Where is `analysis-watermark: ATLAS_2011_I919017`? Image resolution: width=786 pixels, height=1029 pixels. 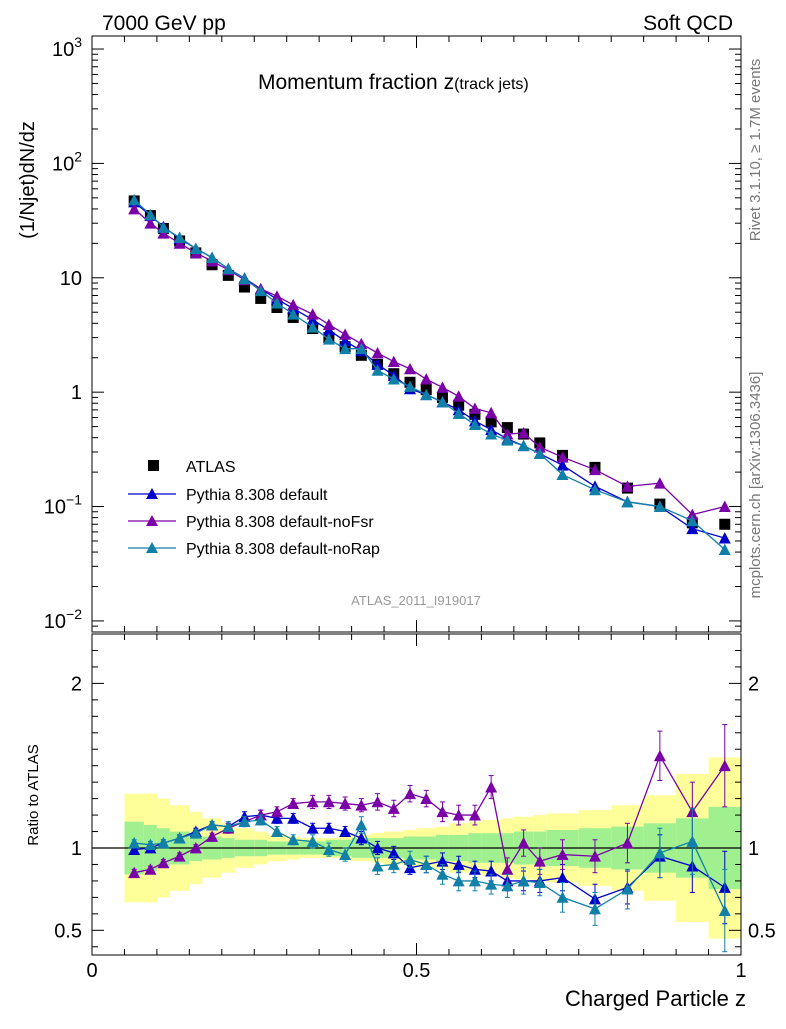
analysis-watermark: ATLAS_2011_I919017 is located at coordinates (416, 600).